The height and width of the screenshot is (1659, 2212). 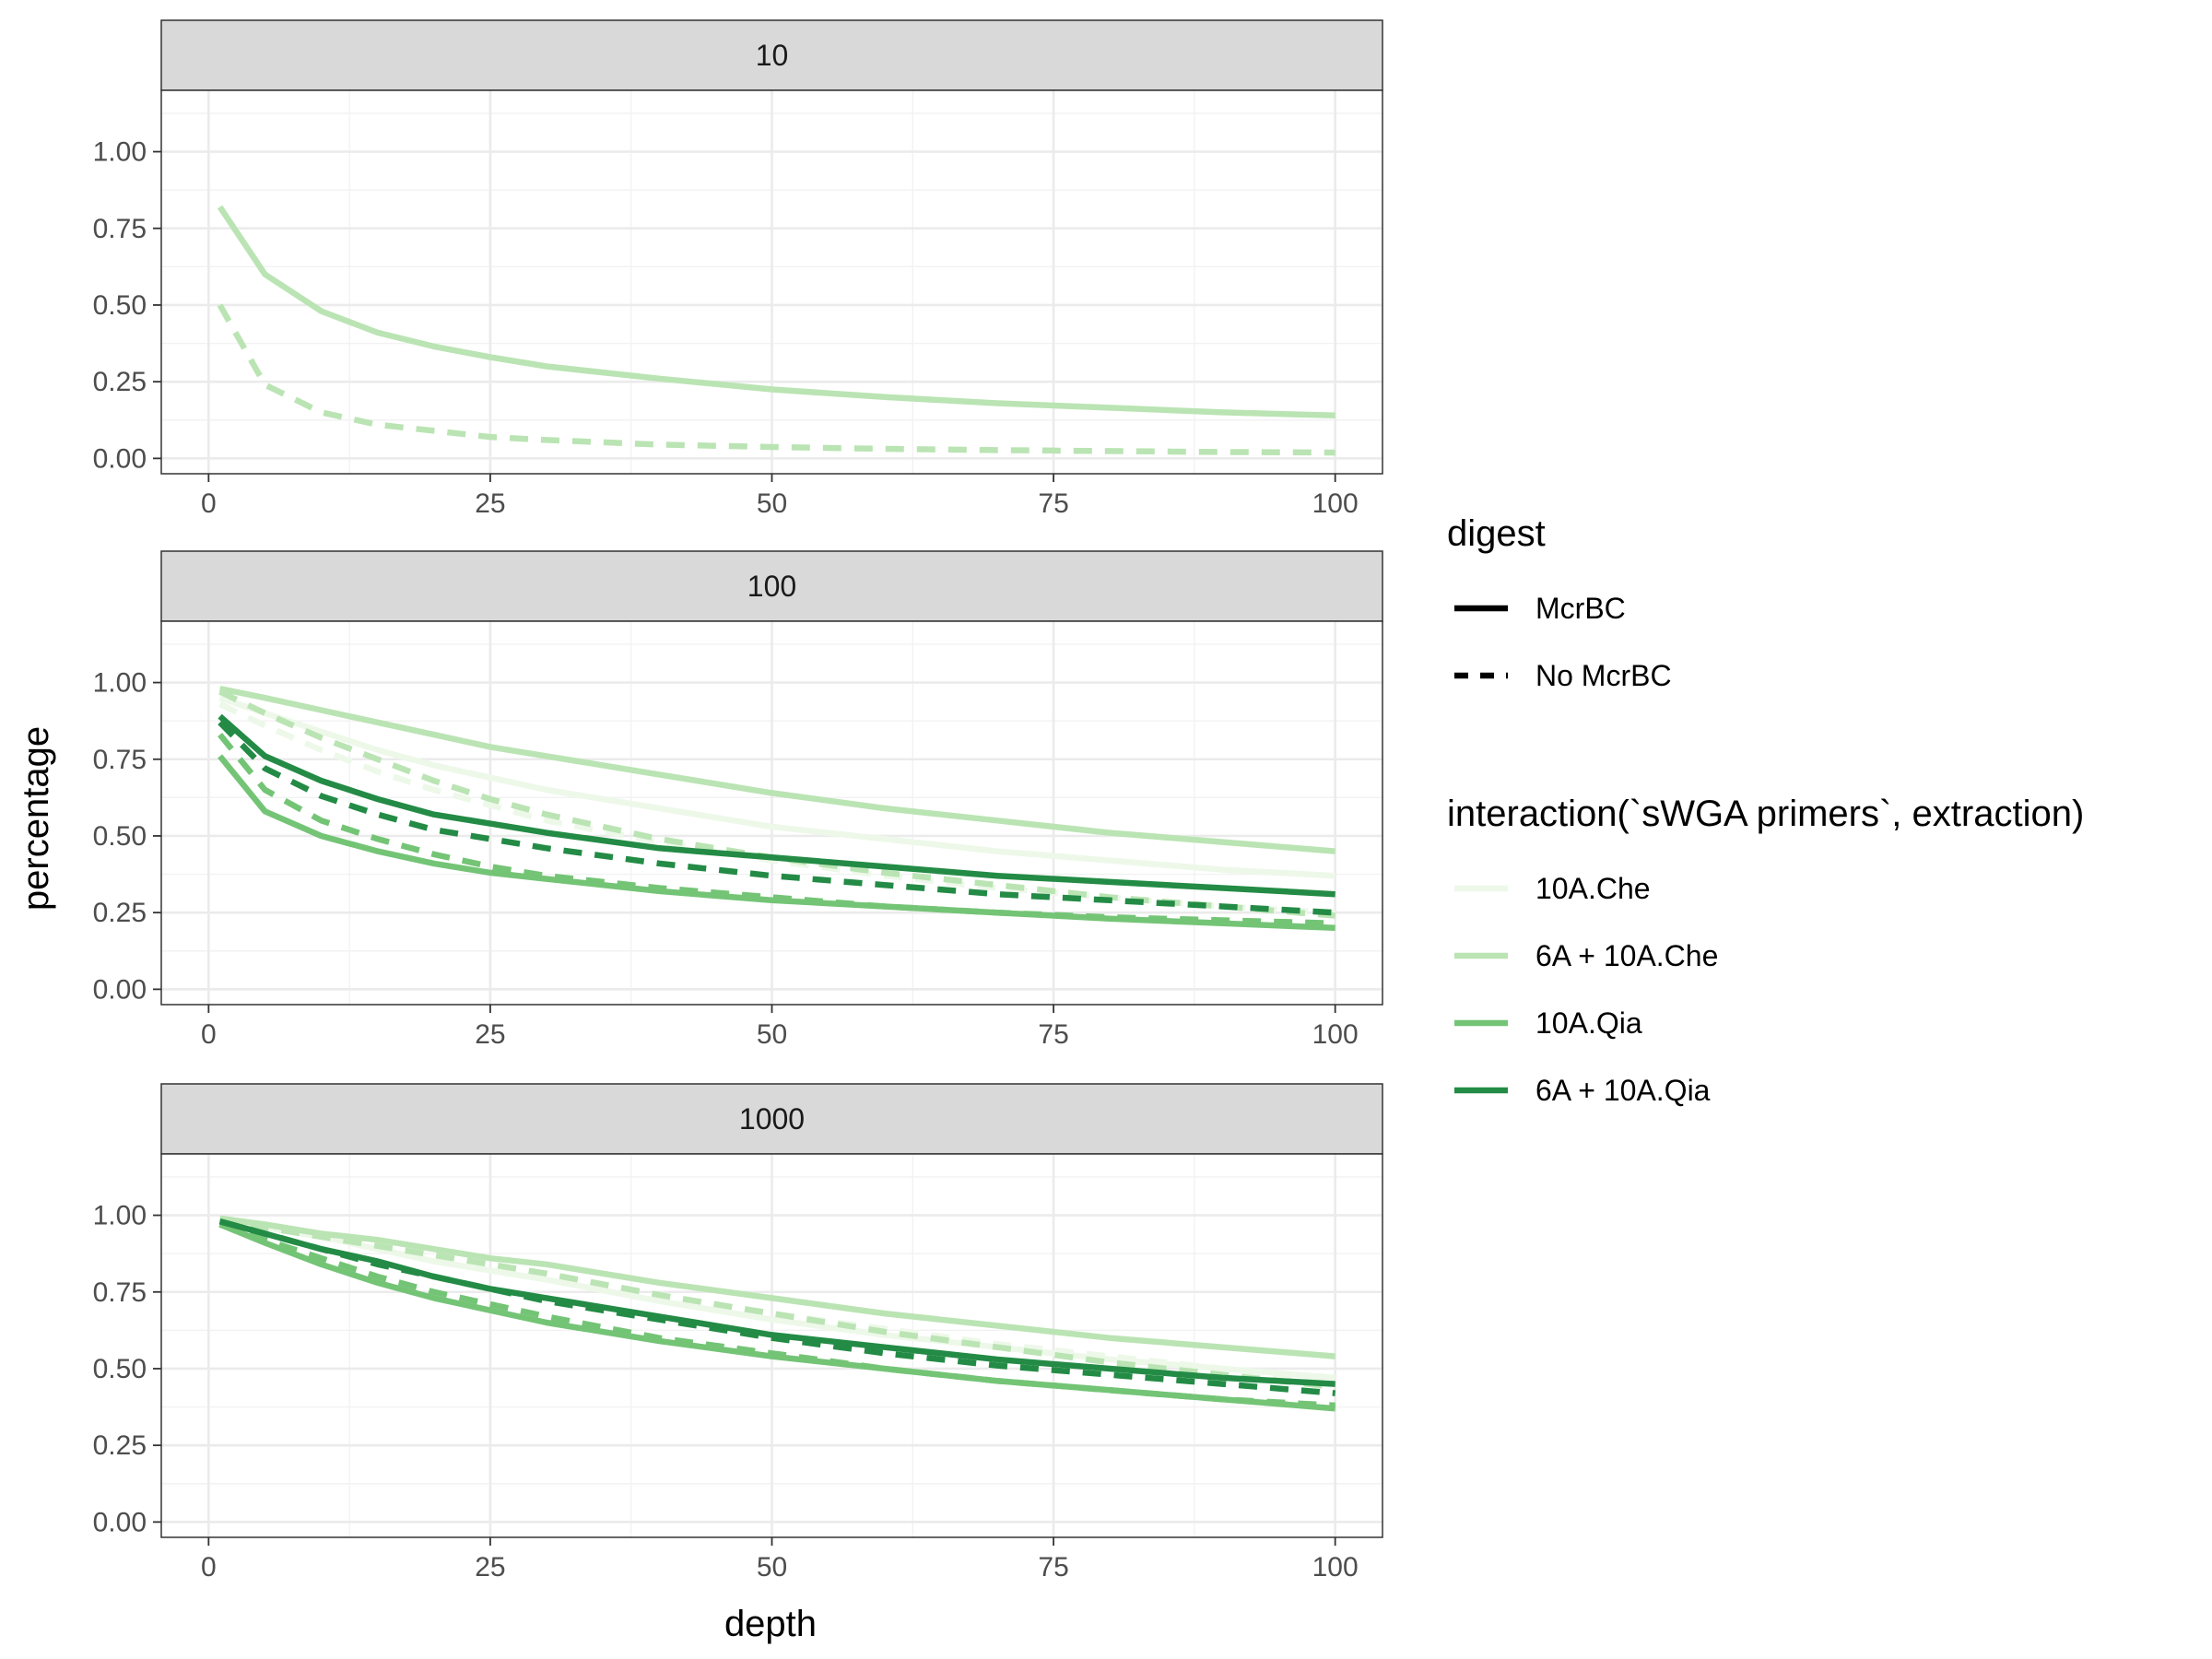 What do you see at coordinates (1496, 533) in the screenshot?
I see `legend-digest-title: digest` at bounding box center [1496, 533].